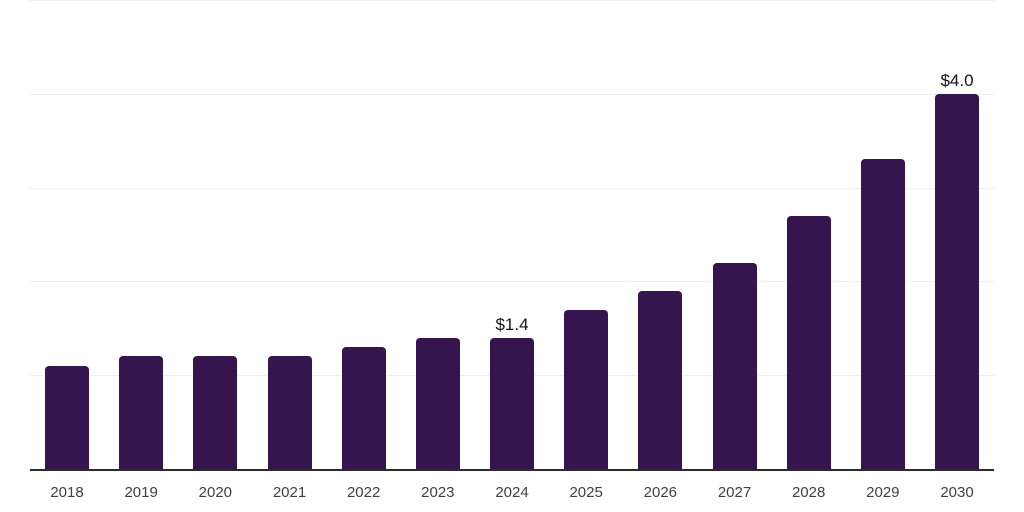 Image resolution: width=1024 pixels, height=512 pixels. Describe the element at coordinates (734, 492) in the screenshot. I see `x-tick-label-2027: 2027` at that location.